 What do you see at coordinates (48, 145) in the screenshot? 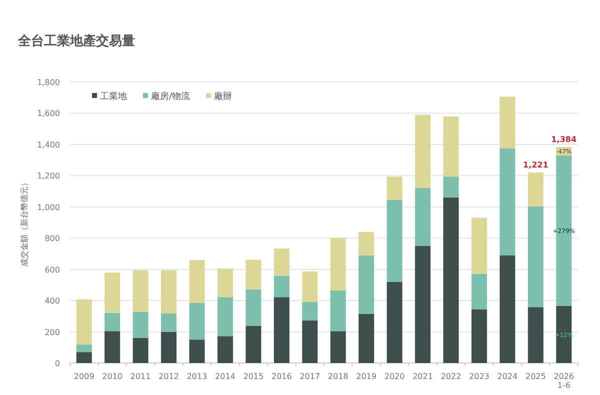
I see `y-tick-label: 1,400` at bounding box center [48, 145].